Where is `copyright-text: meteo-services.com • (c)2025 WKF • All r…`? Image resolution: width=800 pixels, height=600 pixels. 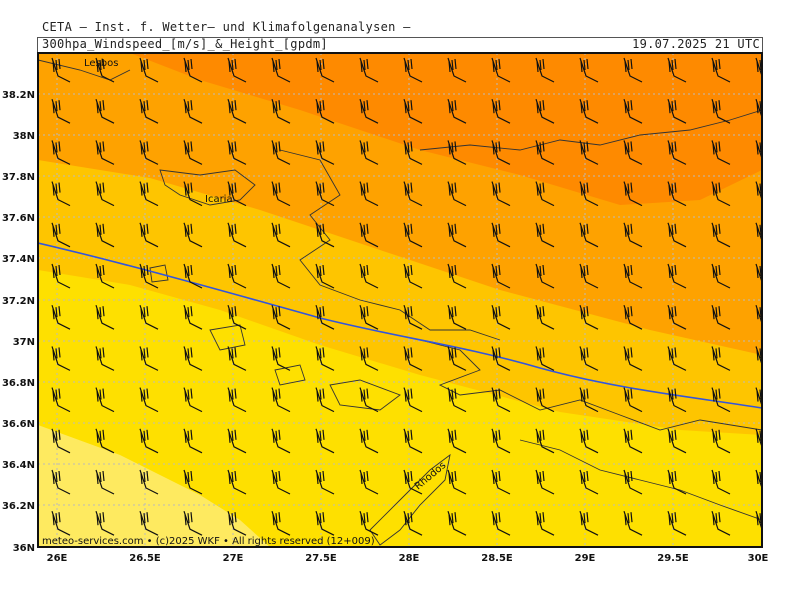 copyright-text: meteo-services.com • (c)2025 WKF • All r… is located at coordinates (208, 541).